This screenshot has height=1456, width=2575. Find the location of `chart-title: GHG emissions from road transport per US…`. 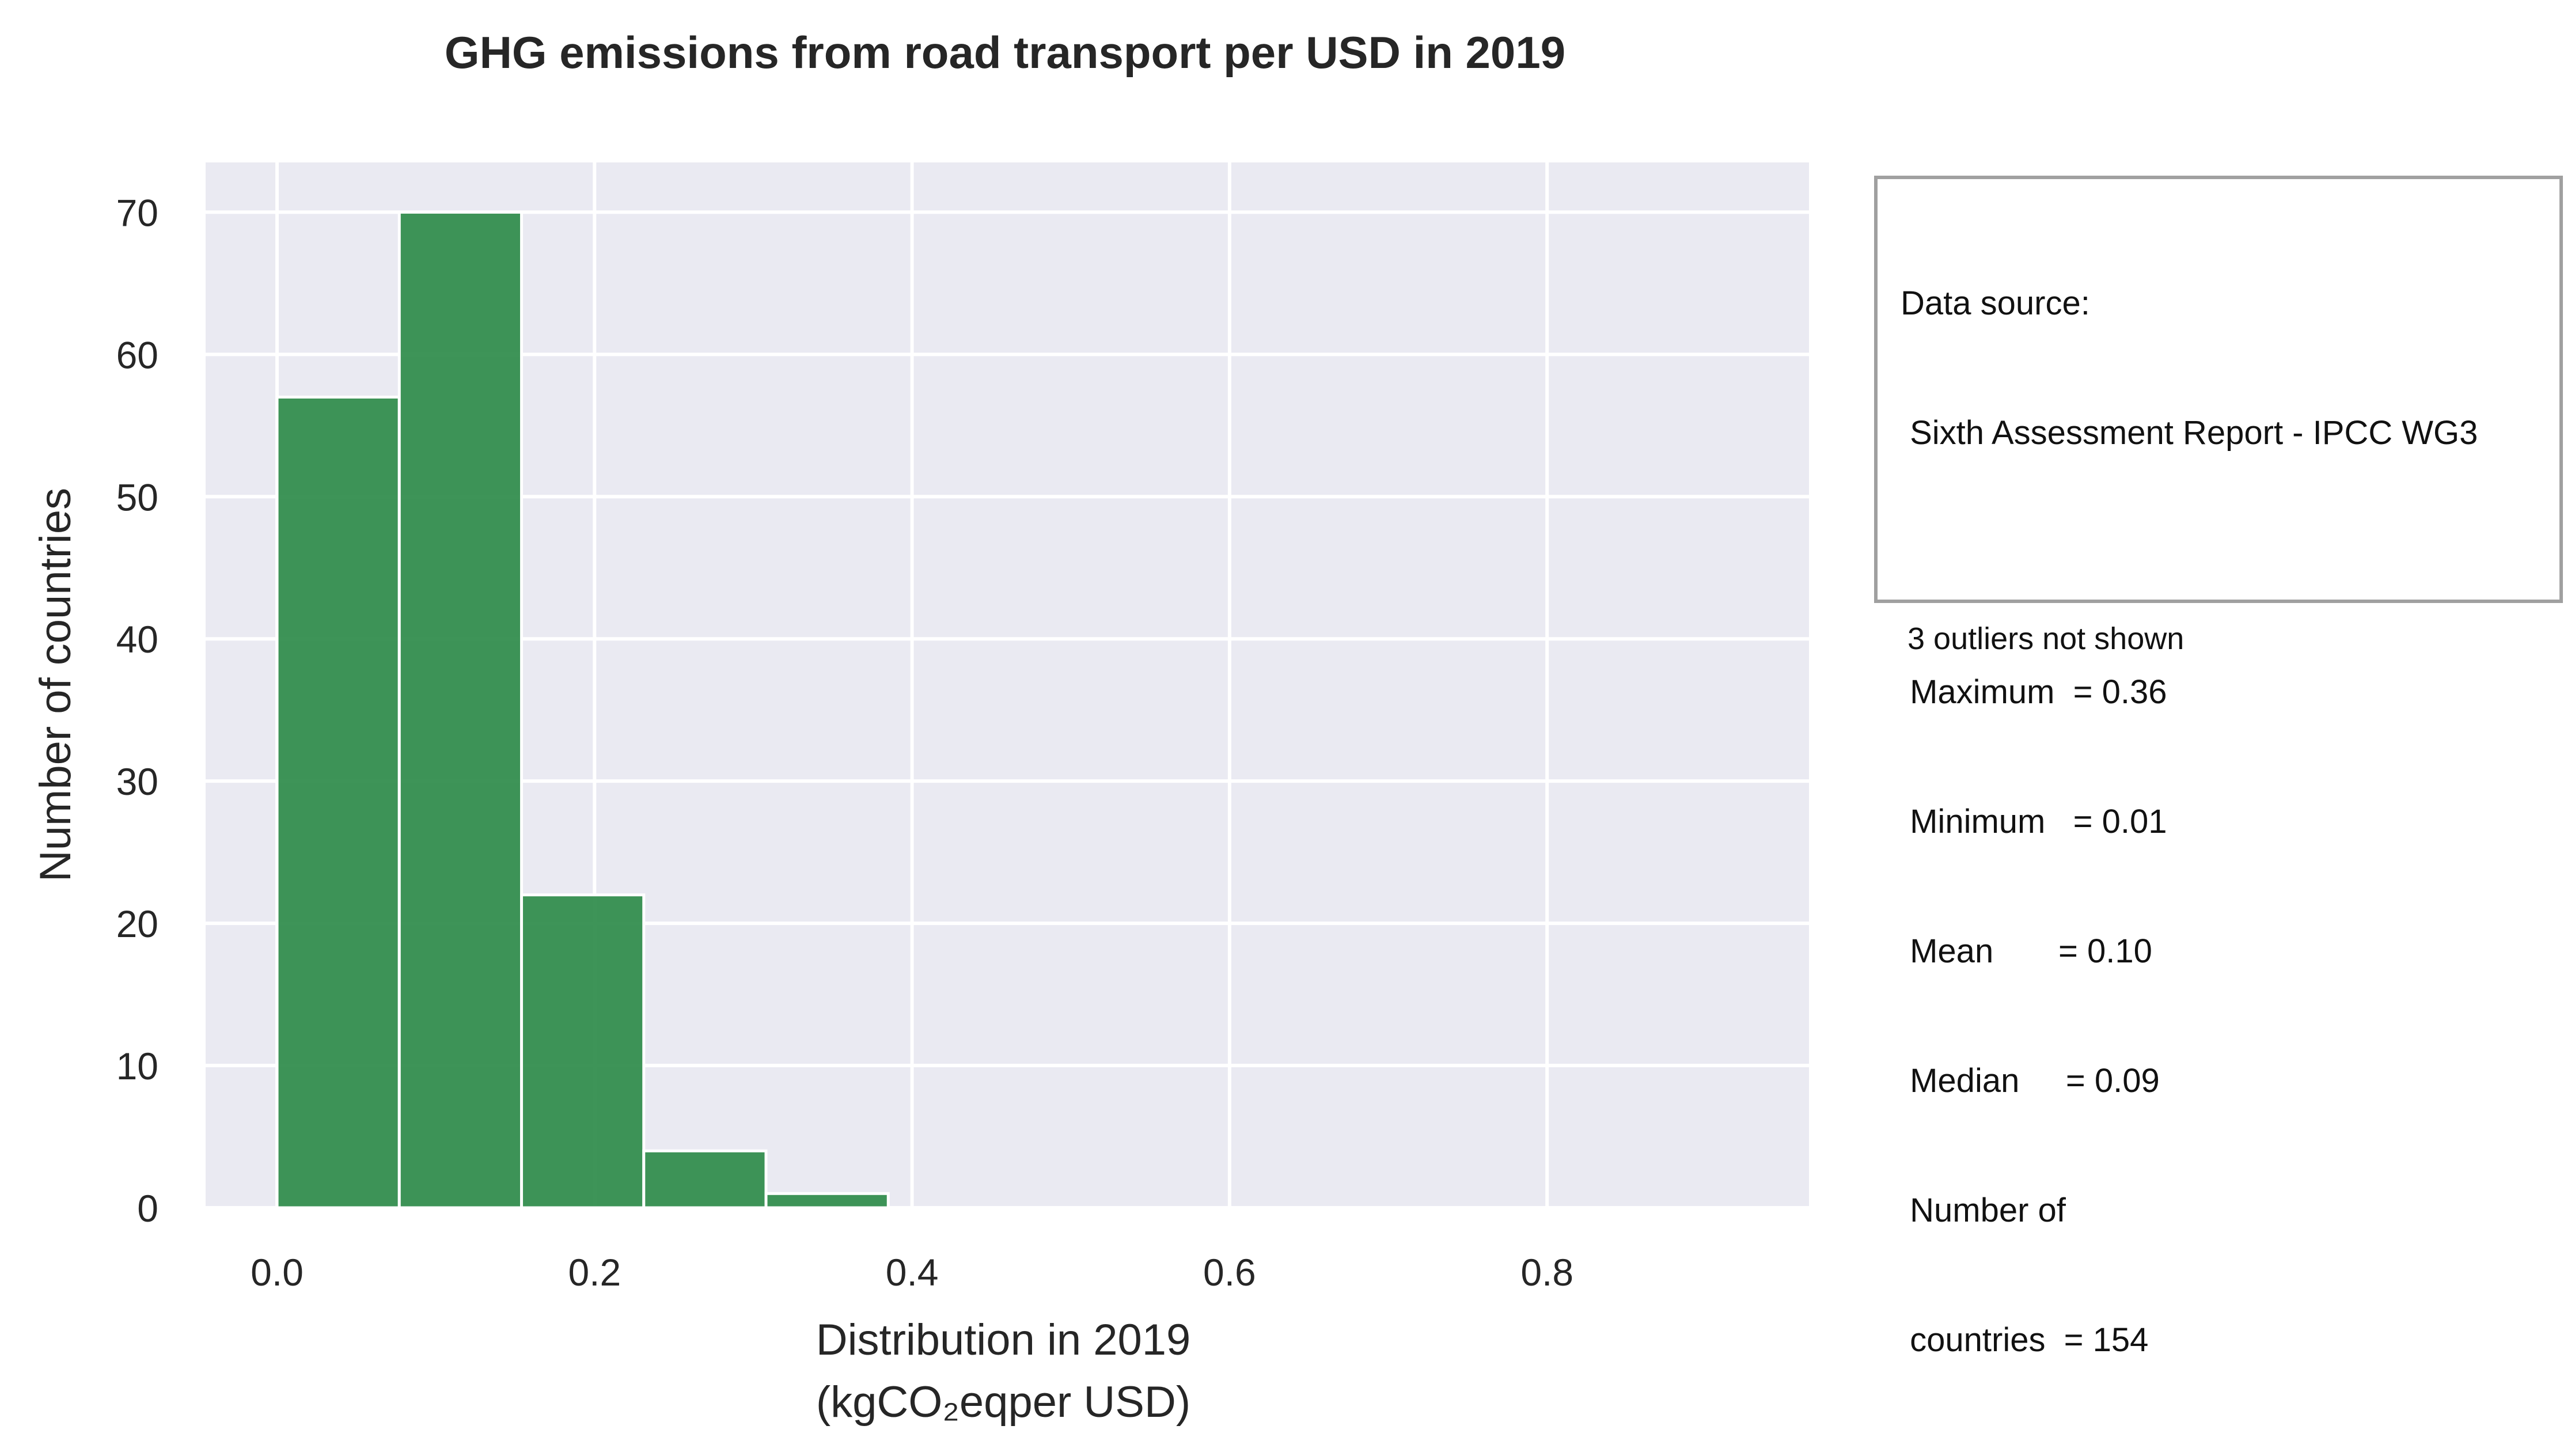

chart-title: GHG emissions from road transport per US… is located at coordinates (1005, 52).